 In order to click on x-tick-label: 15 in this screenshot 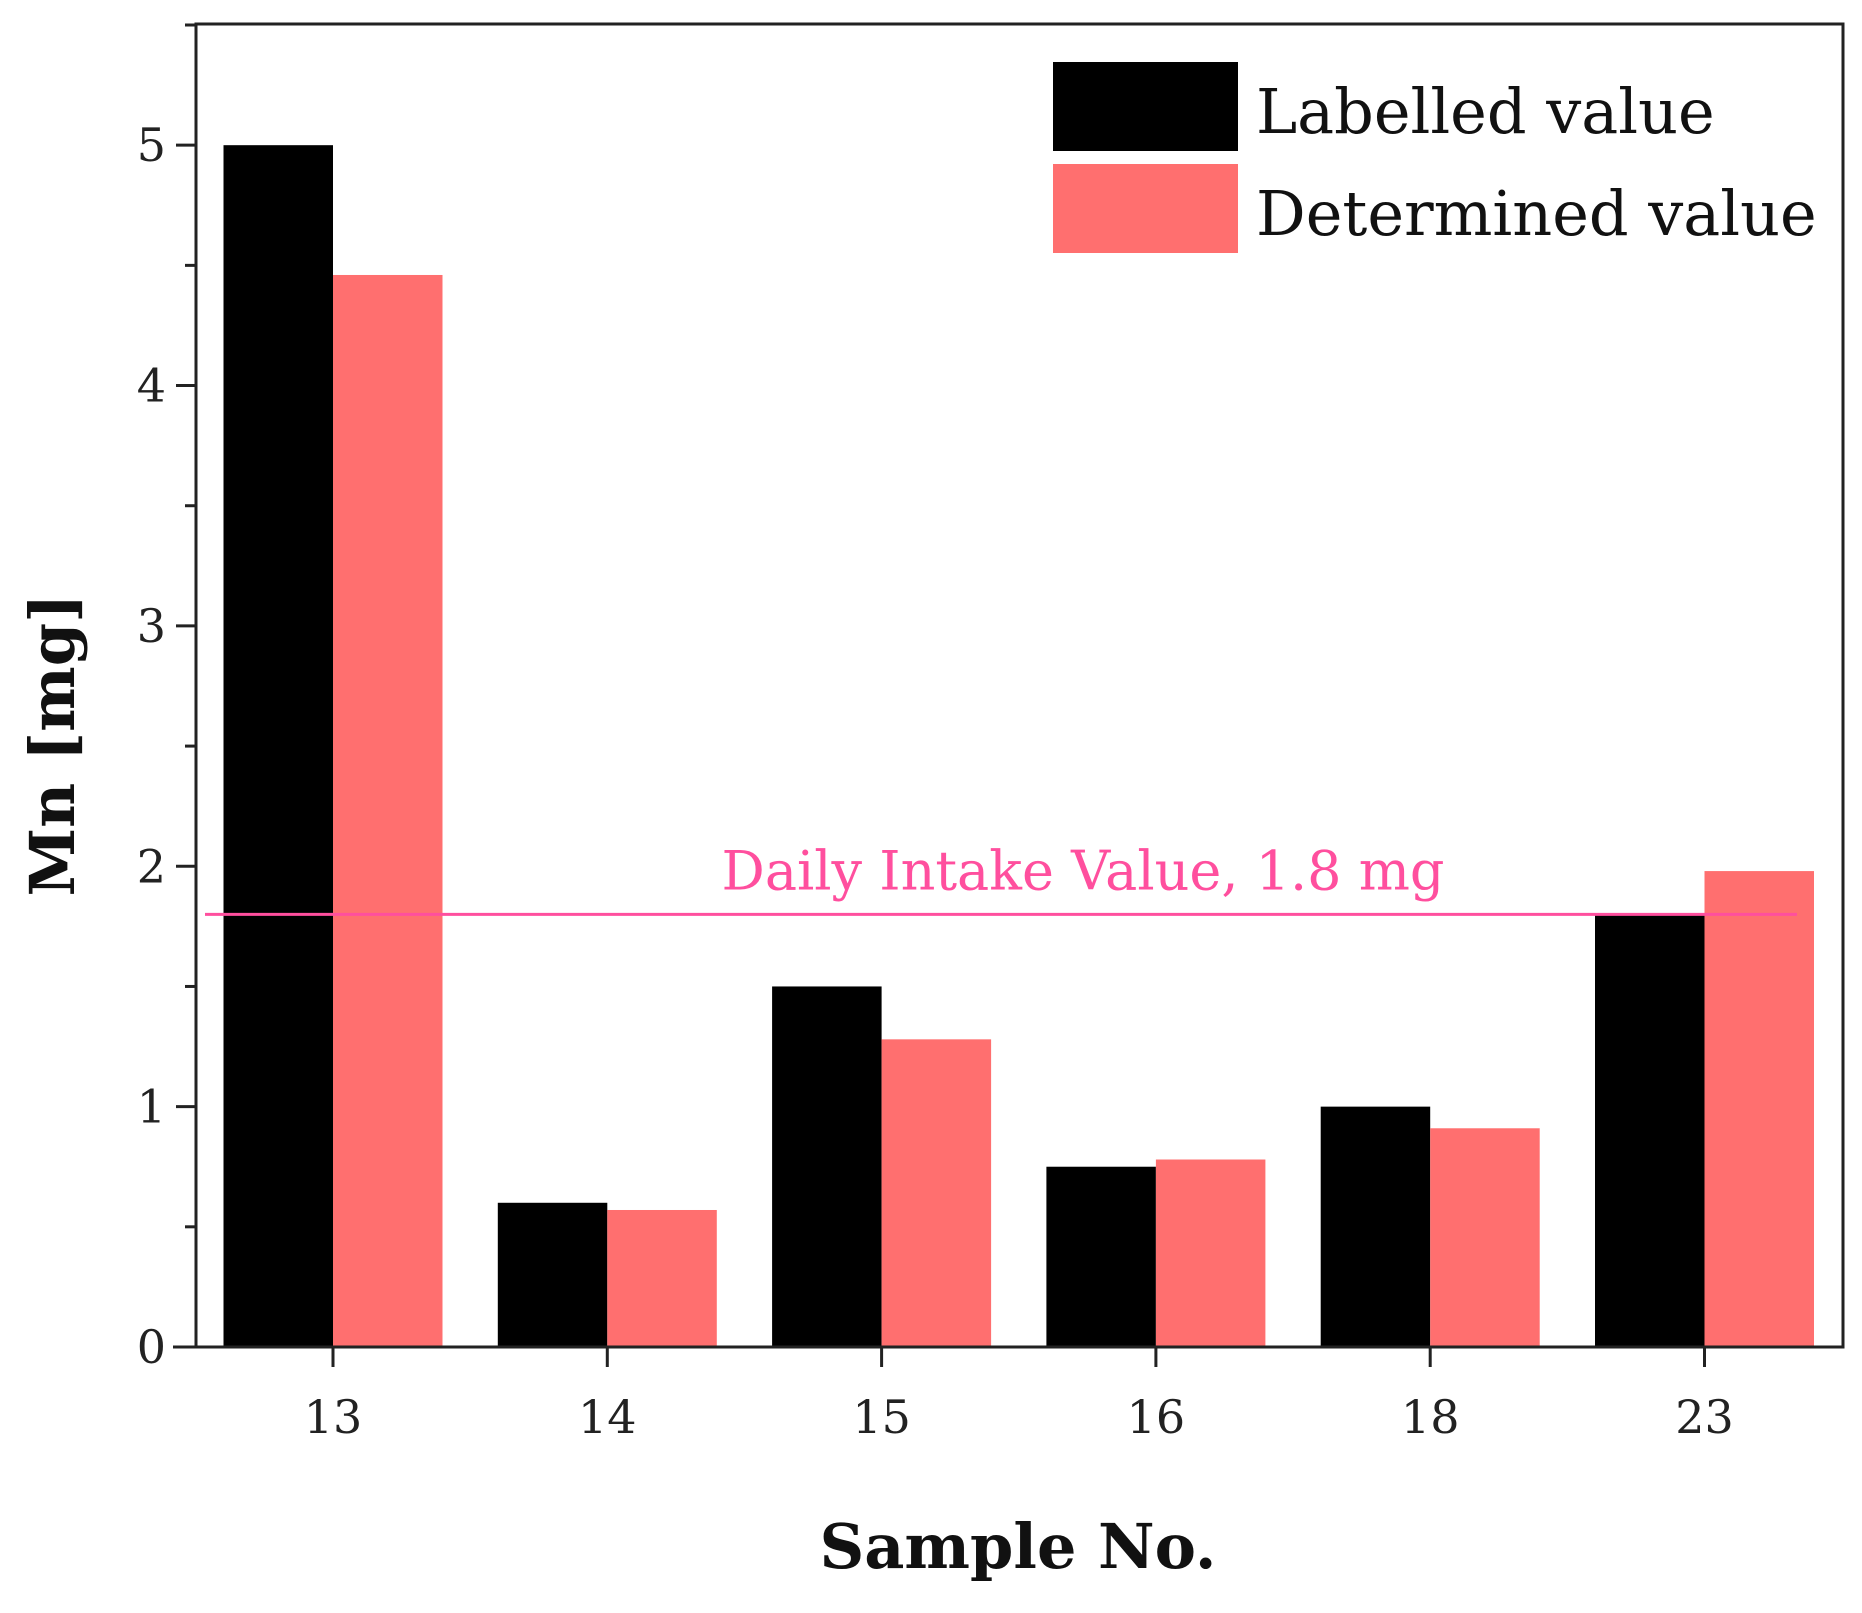, I will do `click(881, 1417)`.